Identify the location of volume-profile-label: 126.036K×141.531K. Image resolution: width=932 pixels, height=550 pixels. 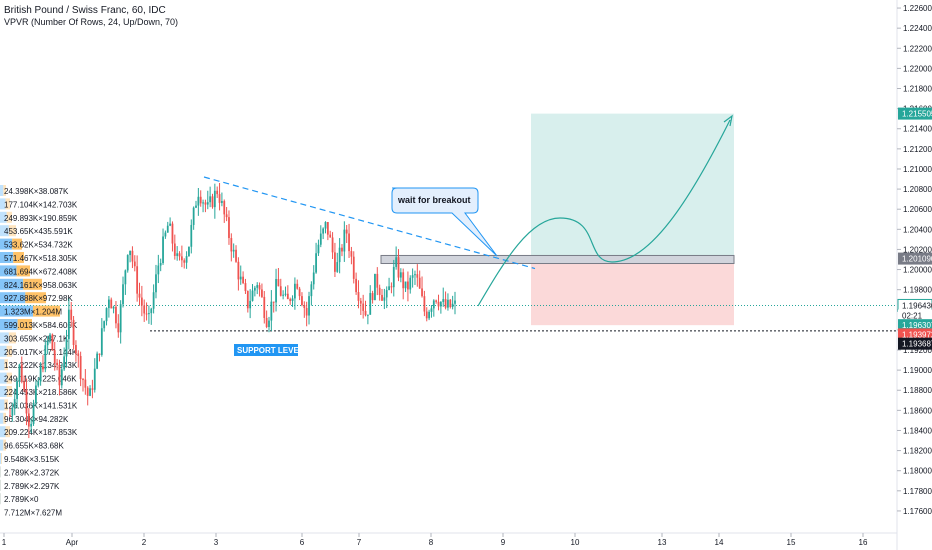
(41, 405).